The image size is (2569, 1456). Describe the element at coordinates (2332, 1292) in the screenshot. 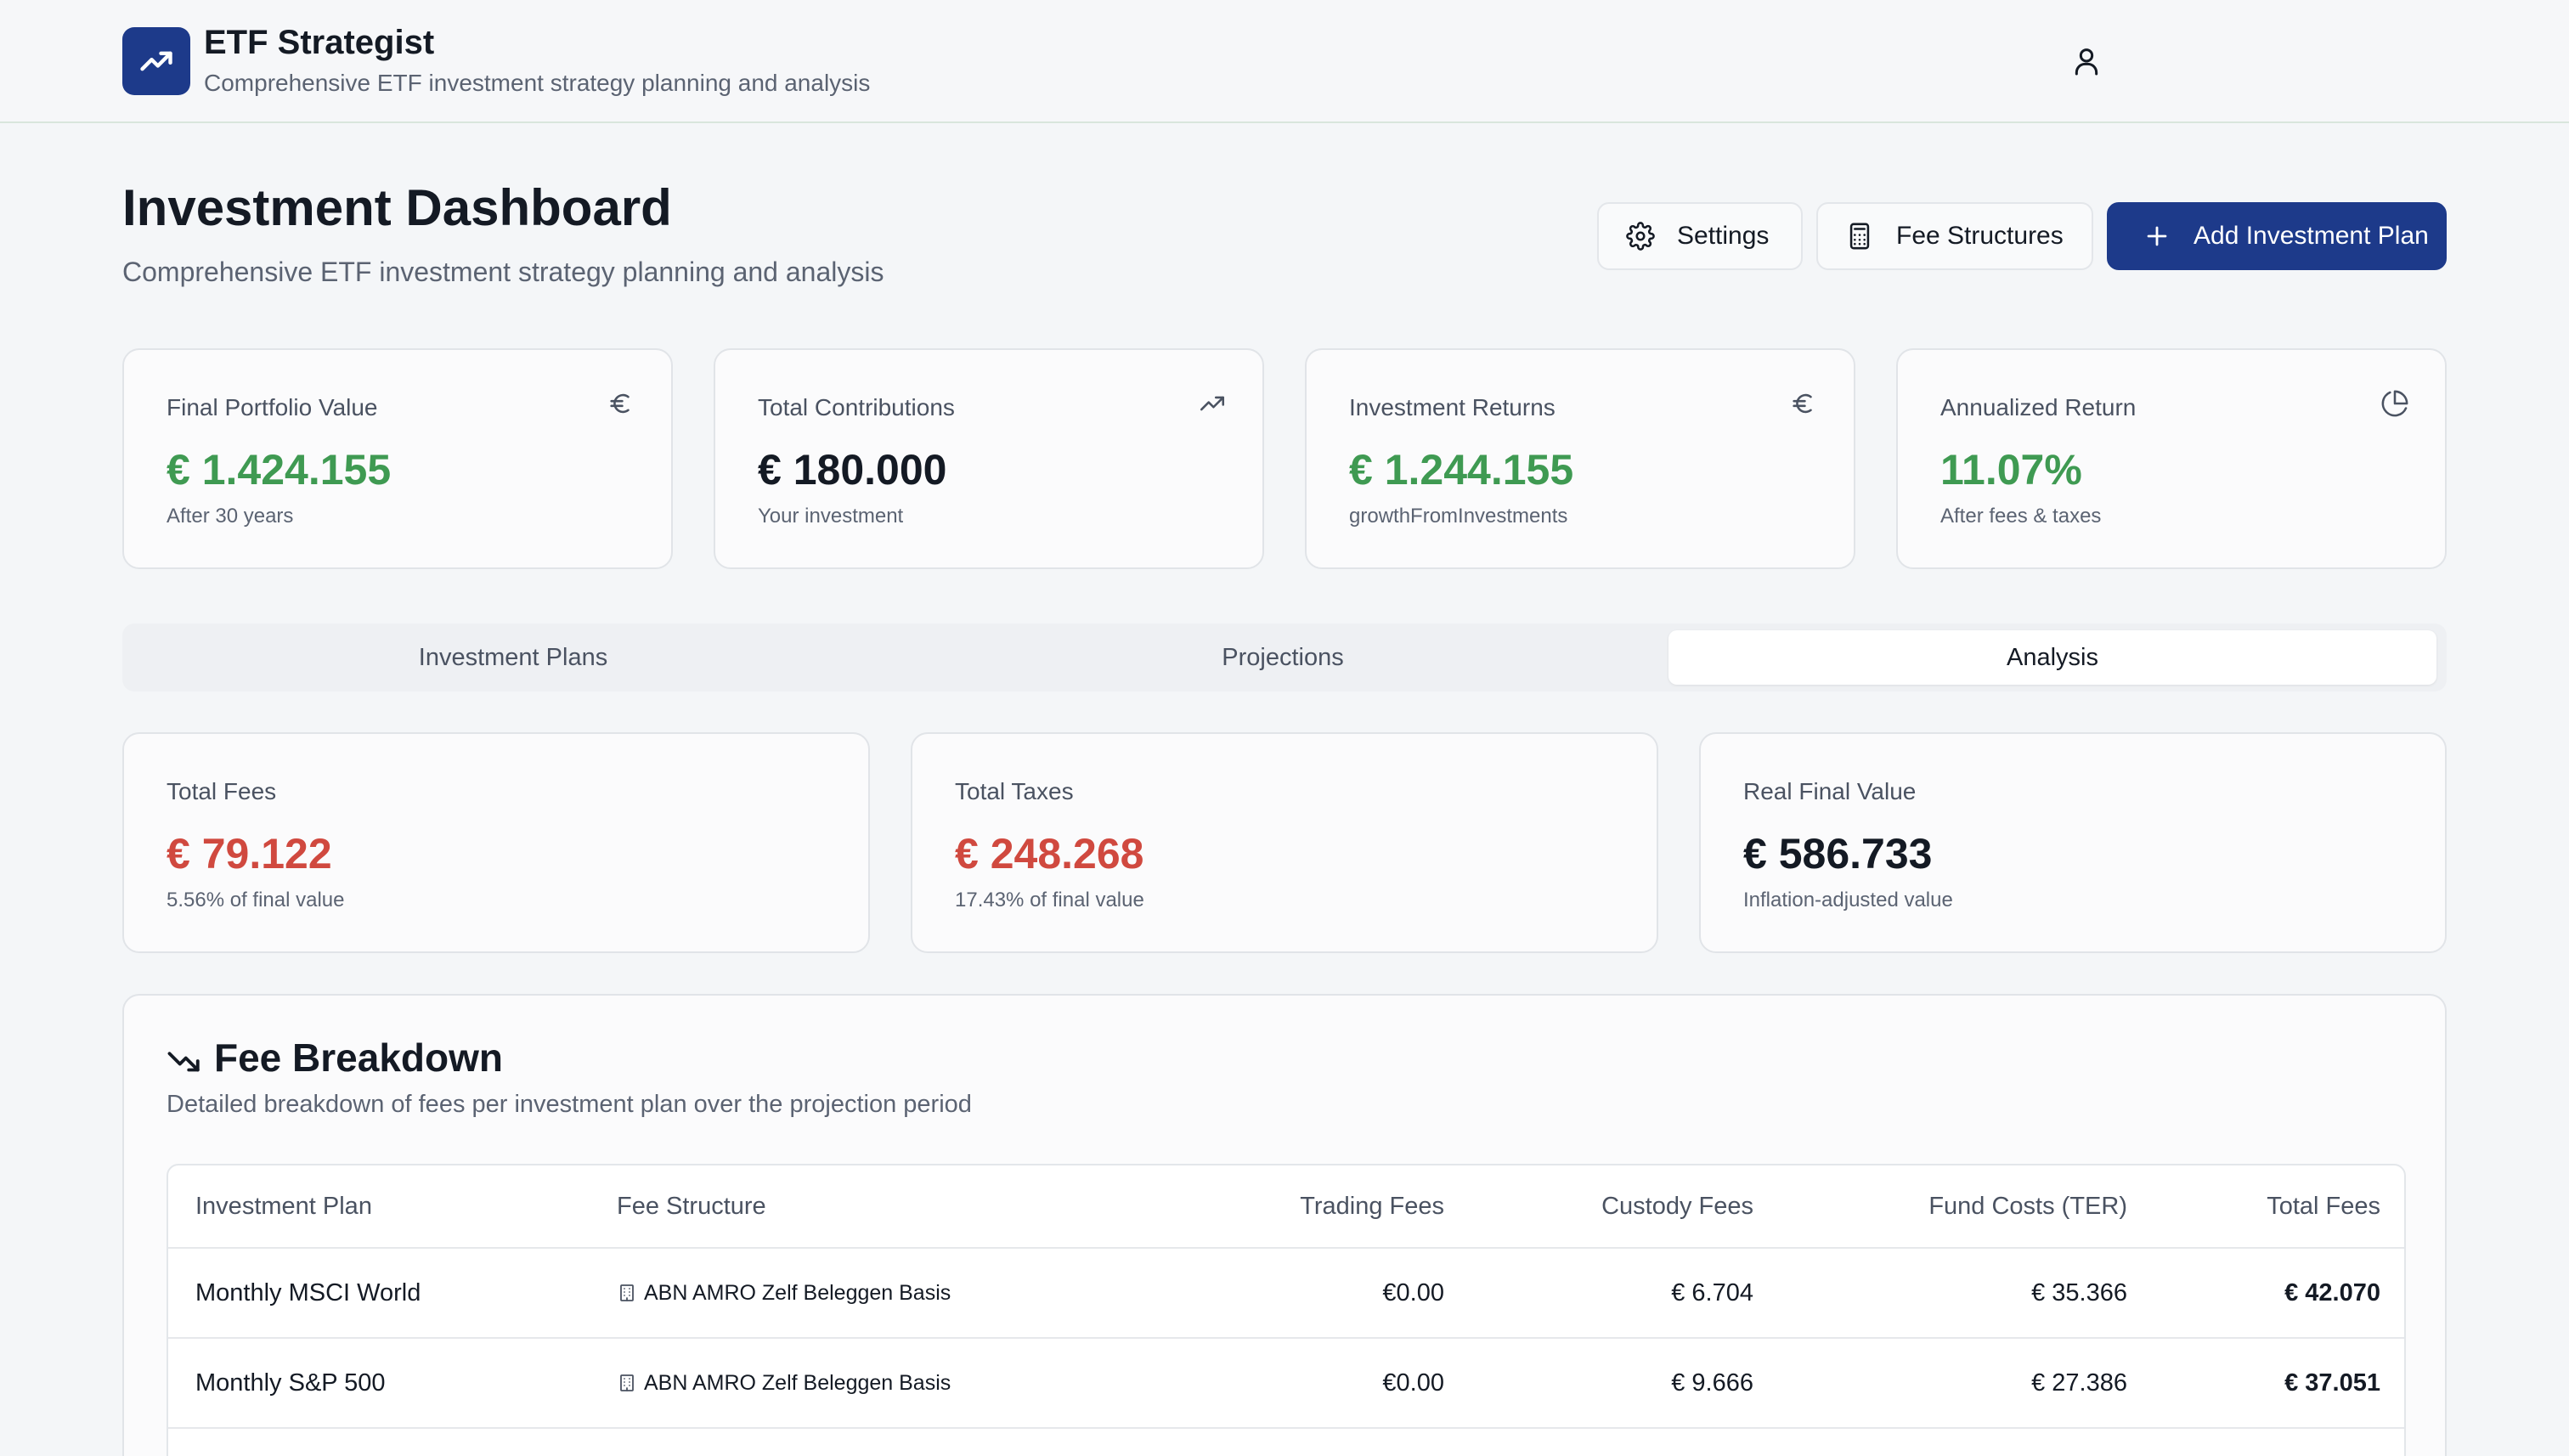

I see `total-fees: € 42.070` at that location.